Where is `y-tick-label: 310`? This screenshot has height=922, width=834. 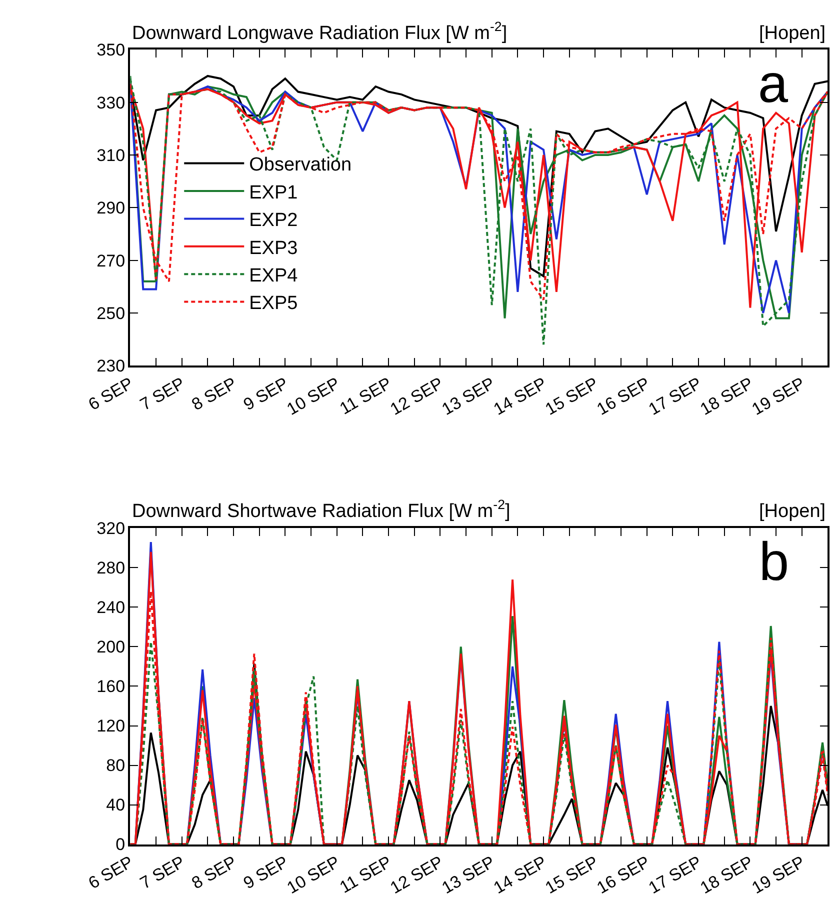 y-tick-label: 310 is located at coordinates (111, 155).